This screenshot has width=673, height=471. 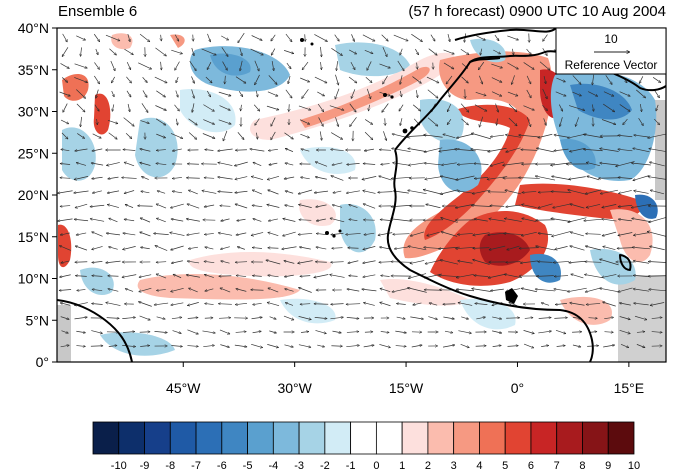 I want to click on island, so click(x=405, y=131).